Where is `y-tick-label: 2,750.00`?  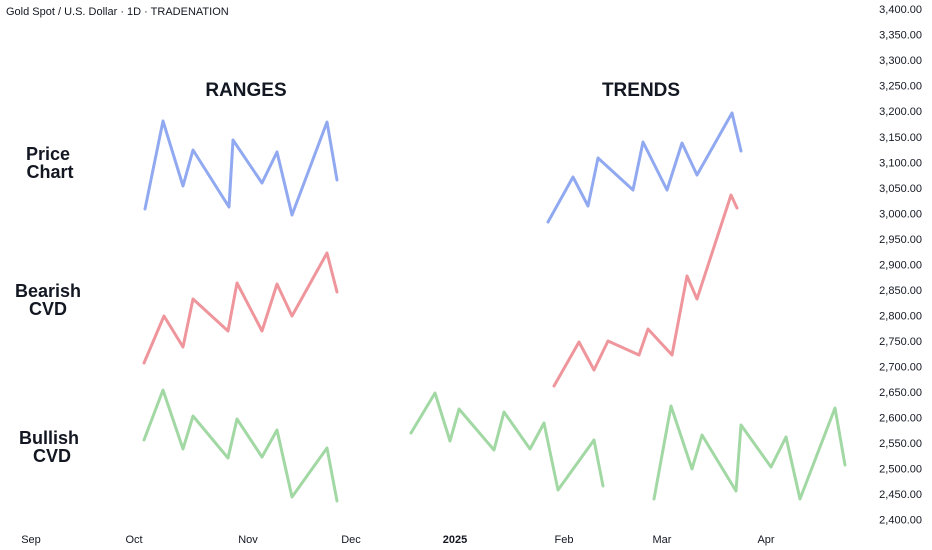
y-tick-label: 2,750.00 is located at coordinates (900, 342).